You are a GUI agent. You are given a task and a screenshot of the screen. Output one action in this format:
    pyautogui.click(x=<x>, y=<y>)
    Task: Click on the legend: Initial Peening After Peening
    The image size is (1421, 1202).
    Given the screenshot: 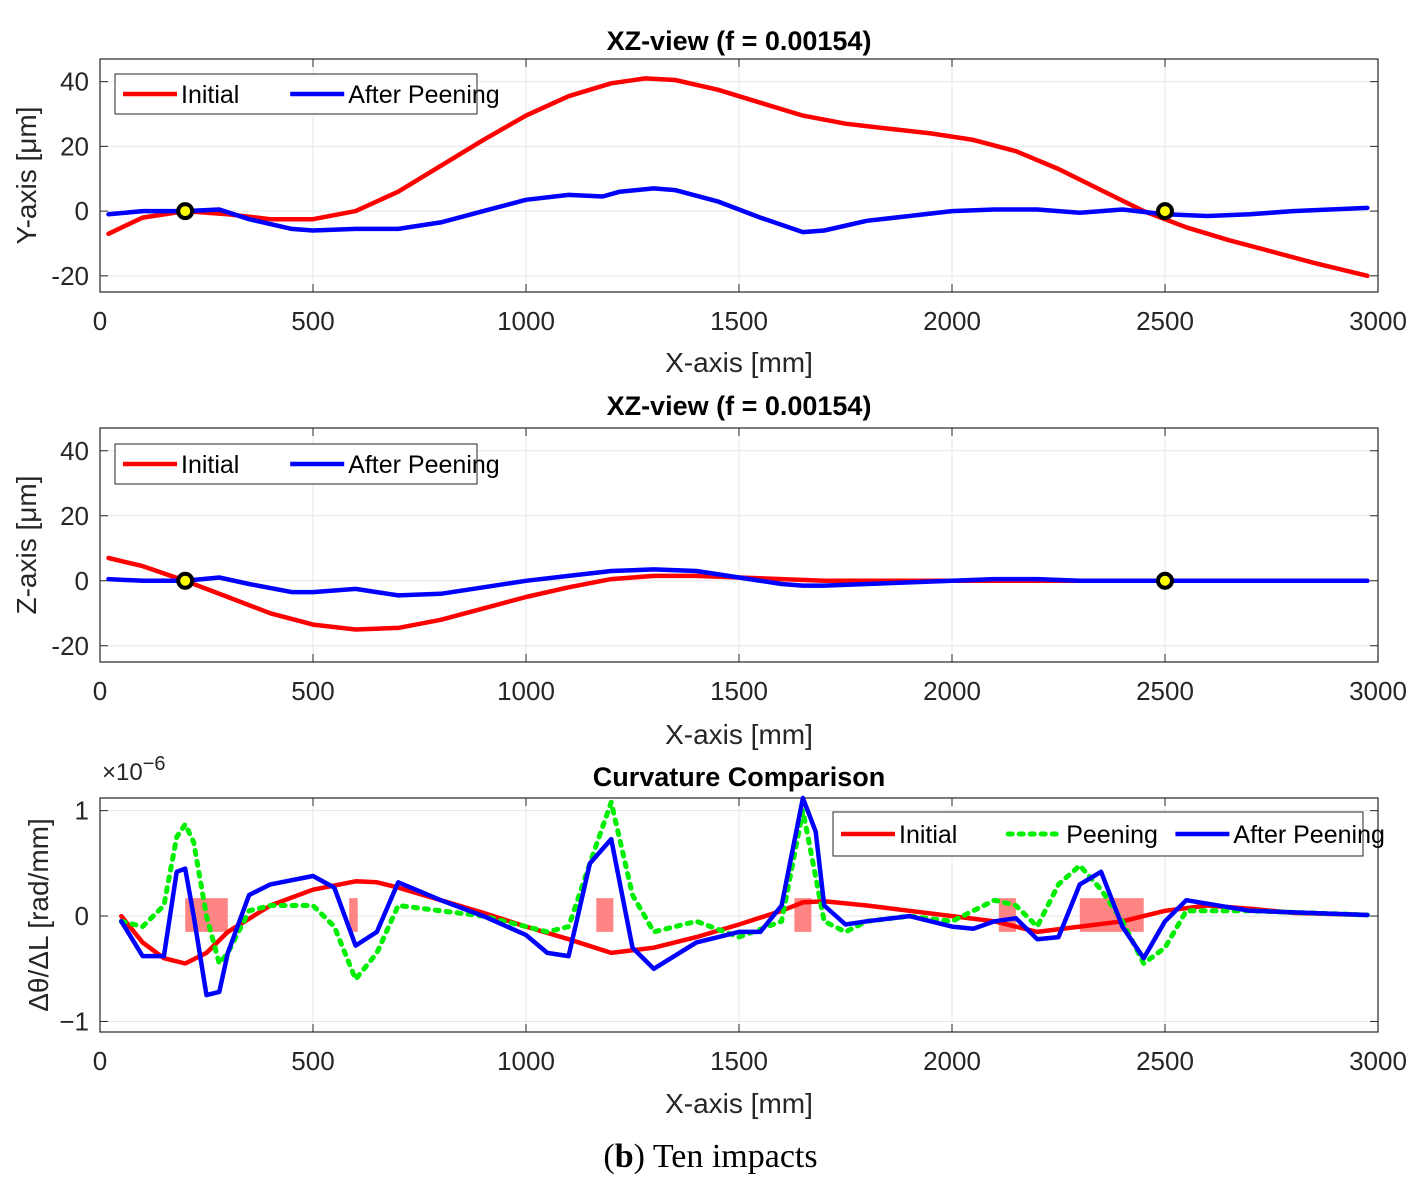 What is the action you would take?
    pyautogui.click(x=1108, y=834)
    